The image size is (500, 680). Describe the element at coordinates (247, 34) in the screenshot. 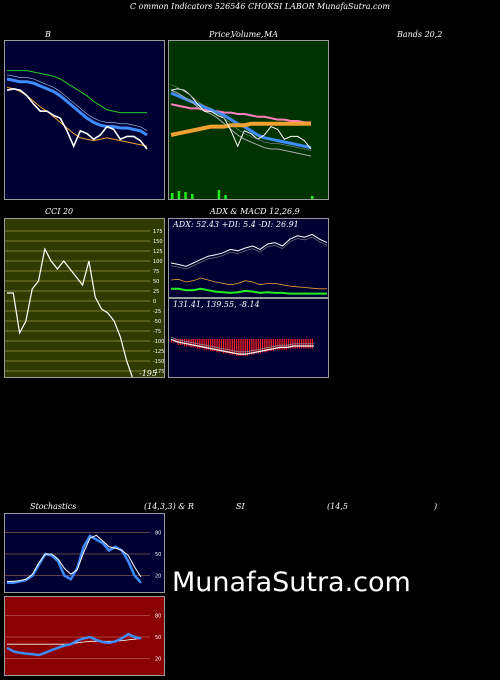

I see `price-title-b: Volume,` at that location.